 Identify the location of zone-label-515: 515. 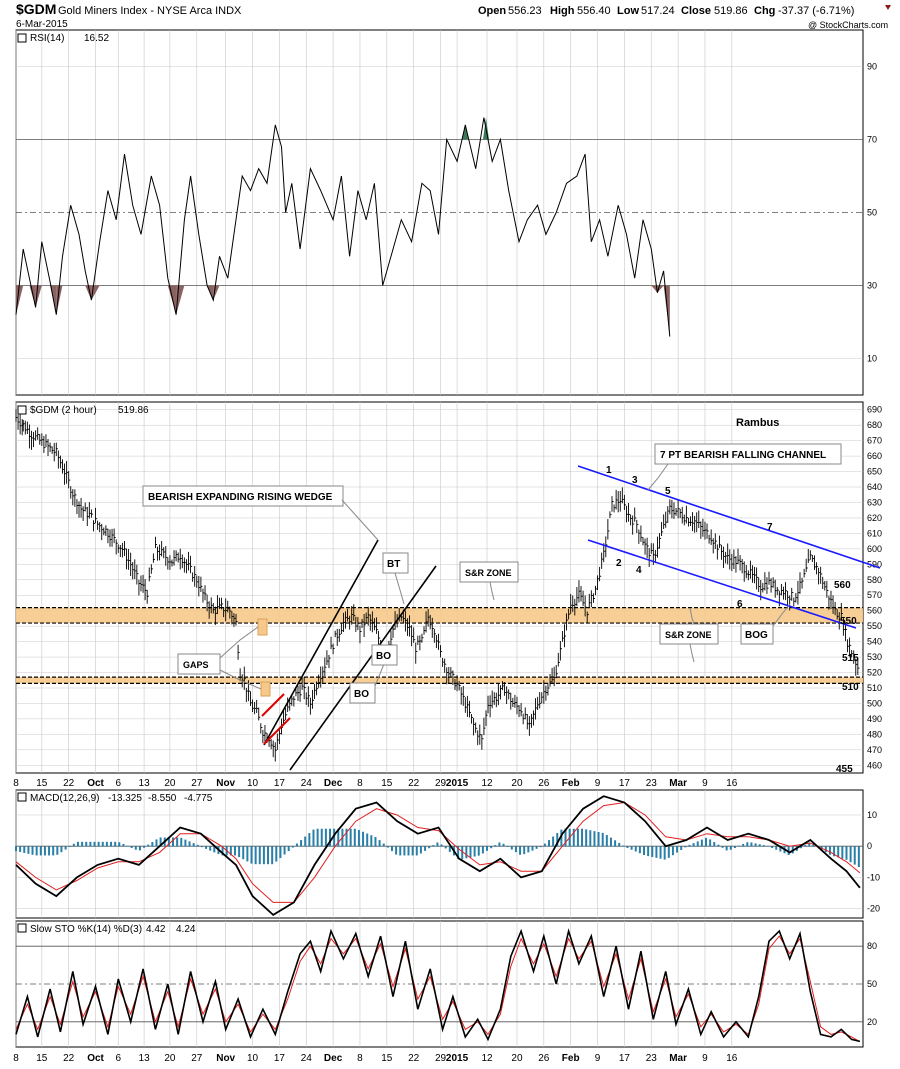
(850, 658).